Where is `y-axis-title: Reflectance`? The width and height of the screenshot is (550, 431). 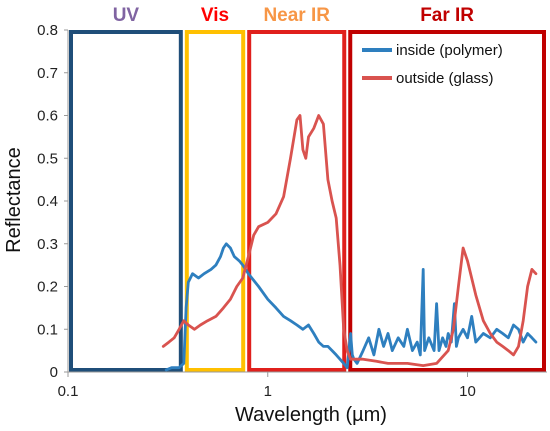 y-axis-title: Reflectance is located at coordinates (14, 200).